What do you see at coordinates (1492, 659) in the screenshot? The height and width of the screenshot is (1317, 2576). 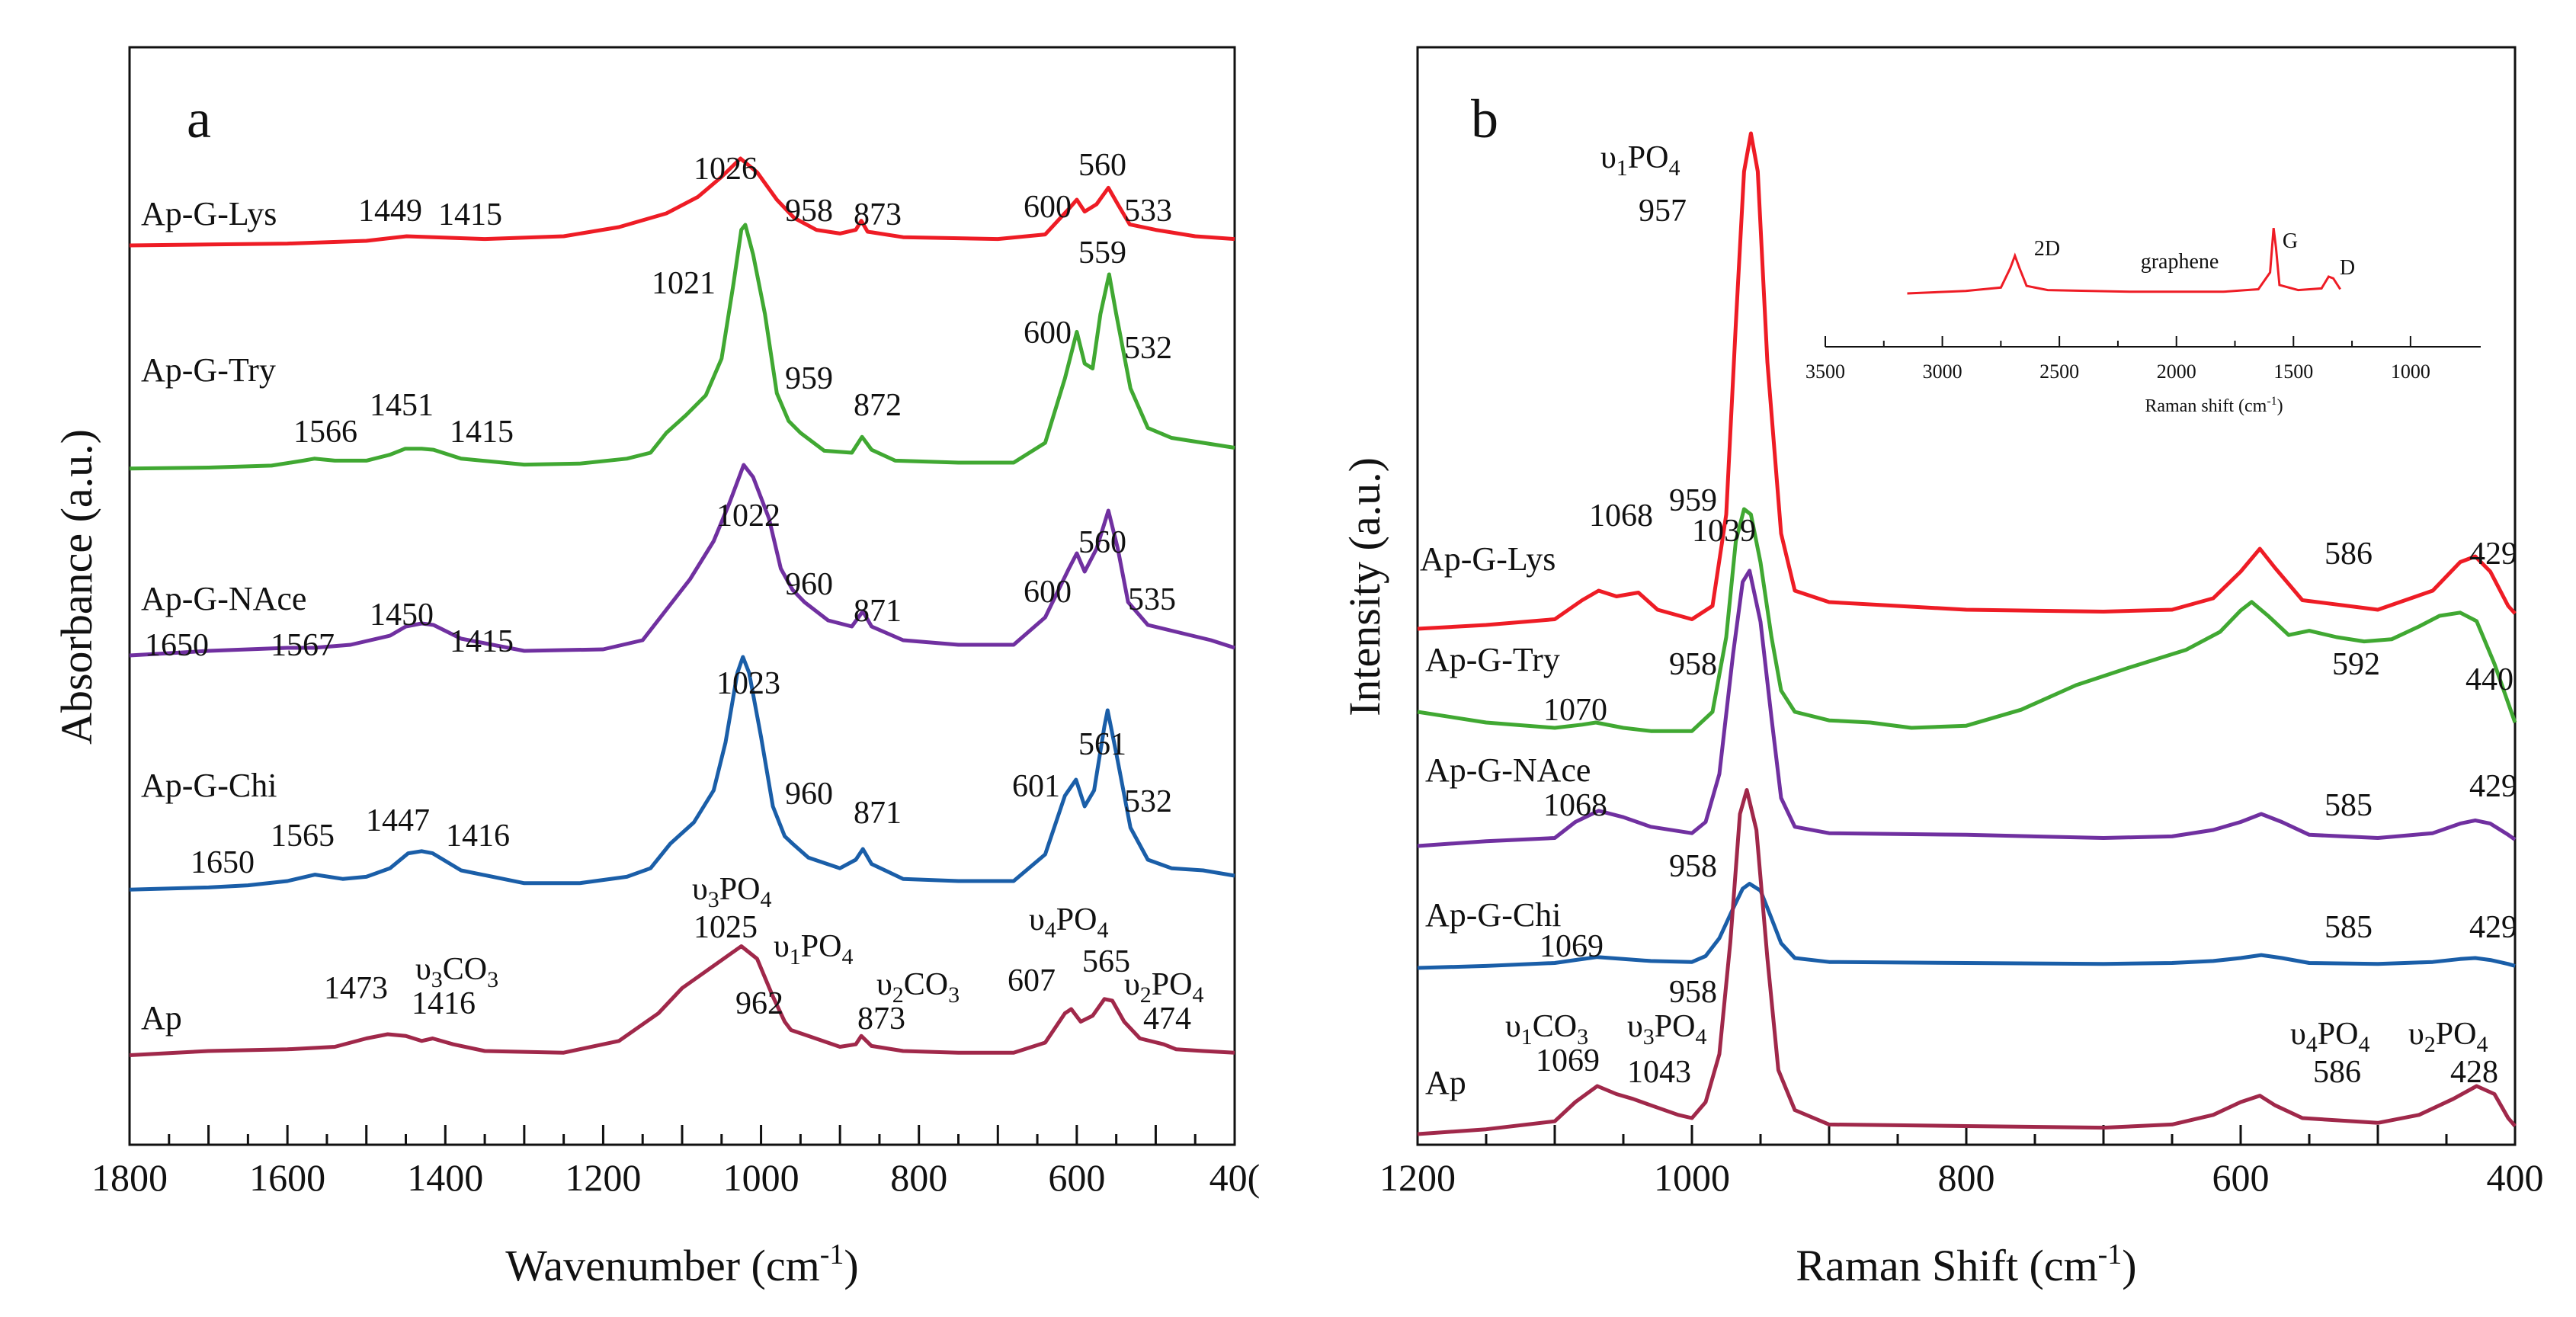 I see `b-label-ap-g-try: Ap-G-Try` at bounding box center [1492, 659].